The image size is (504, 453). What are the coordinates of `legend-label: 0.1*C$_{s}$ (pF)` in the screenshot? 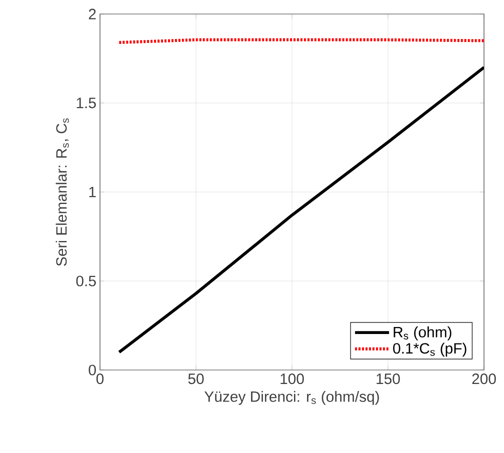 It's located at (429, 349).